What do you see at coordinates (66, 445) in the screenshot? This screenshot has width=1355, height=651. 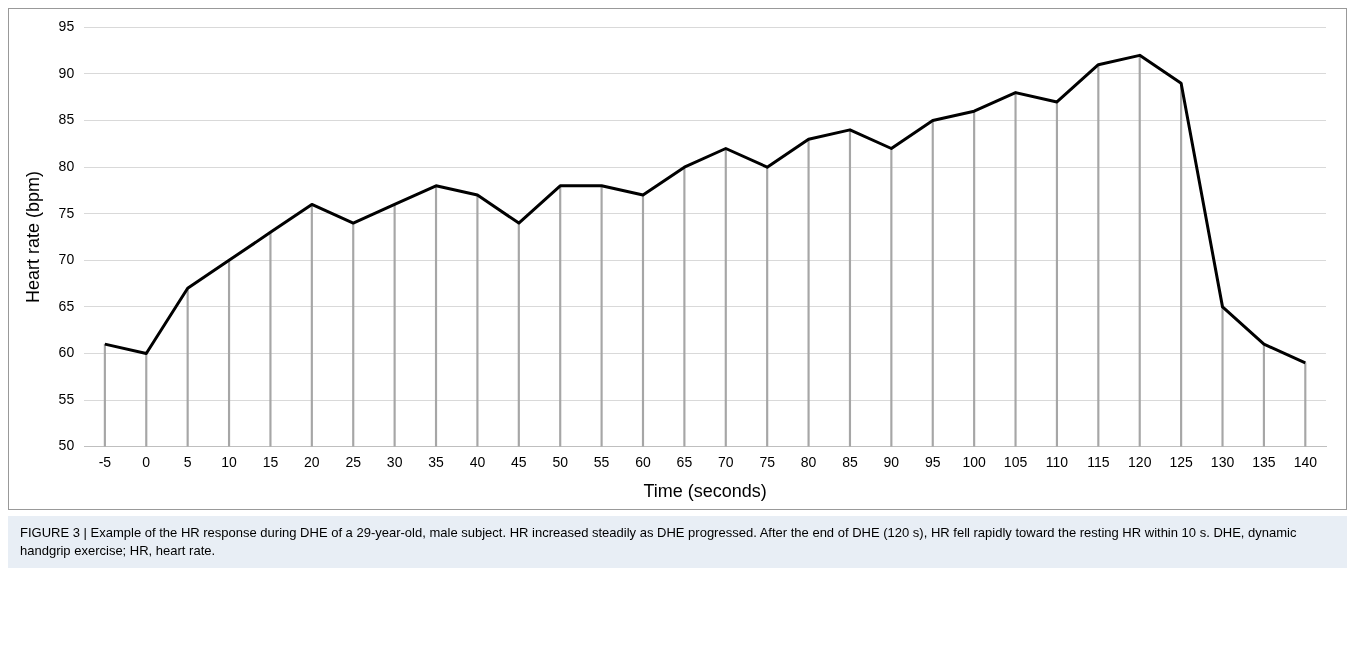 I see `y-tick-label: 50` at bounding box center [66, 445].